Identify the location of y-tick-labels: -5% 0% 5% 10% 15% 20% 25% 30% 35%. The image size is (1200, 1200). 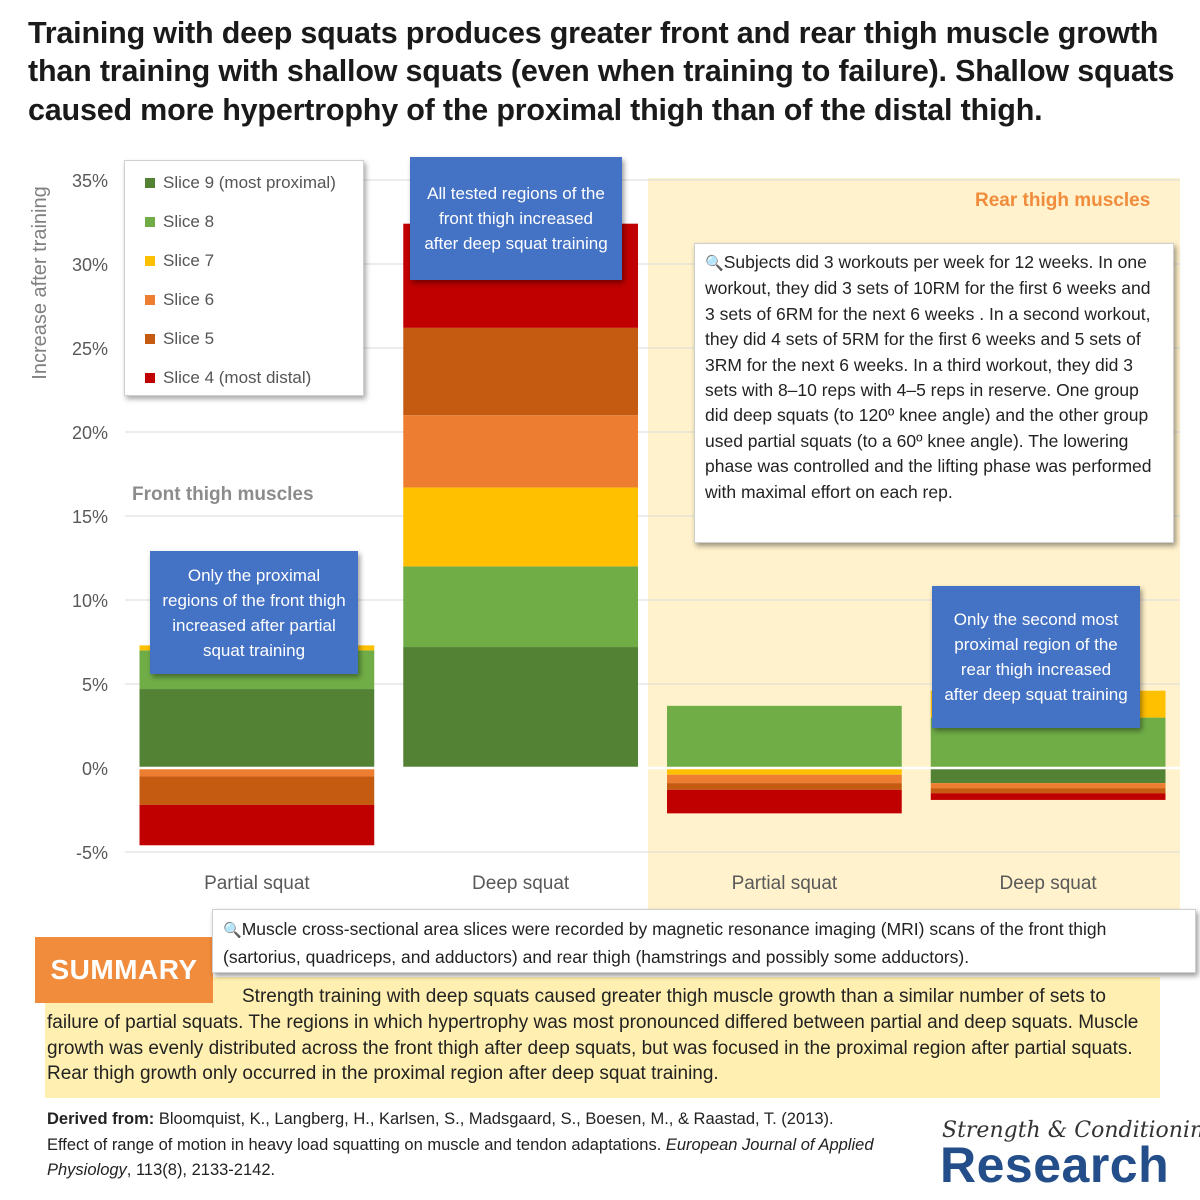
(90, 517).